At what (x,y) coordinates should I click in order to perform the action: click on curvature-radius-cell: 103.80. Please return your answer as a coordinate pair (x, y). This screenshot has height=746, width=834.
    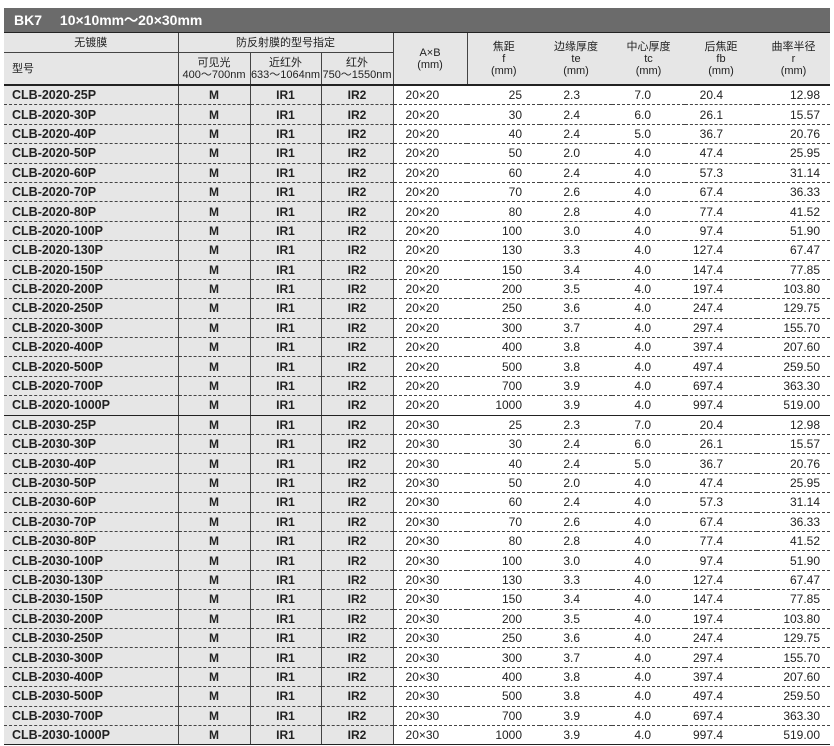
    Looking at the image, I should click on (794, 289).